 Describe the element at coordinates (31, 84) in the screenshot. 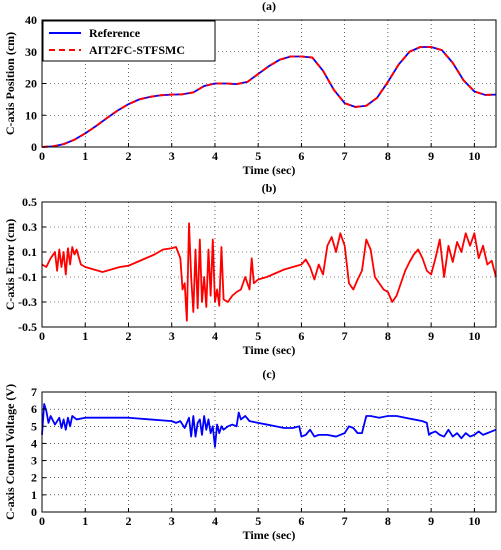

I see `y-tick-label: 20` at that location.